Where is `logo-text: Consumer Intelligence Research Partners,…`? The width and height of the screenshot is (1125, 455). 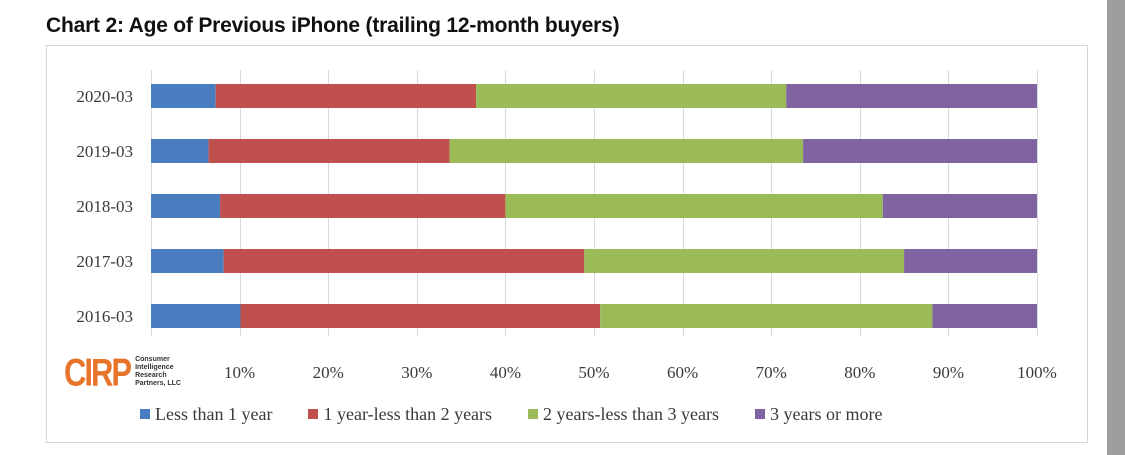 logo-text: Consumer Intelligence Research Partners,… is located at coordinates (158, 372).